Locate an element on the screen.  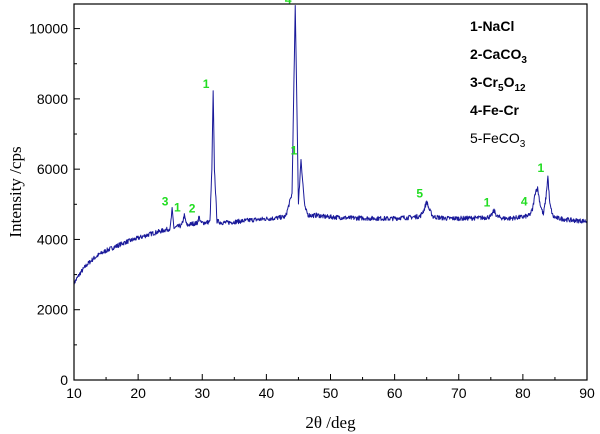
y-tick-label: 6000 is located at coordinates (52, 169).